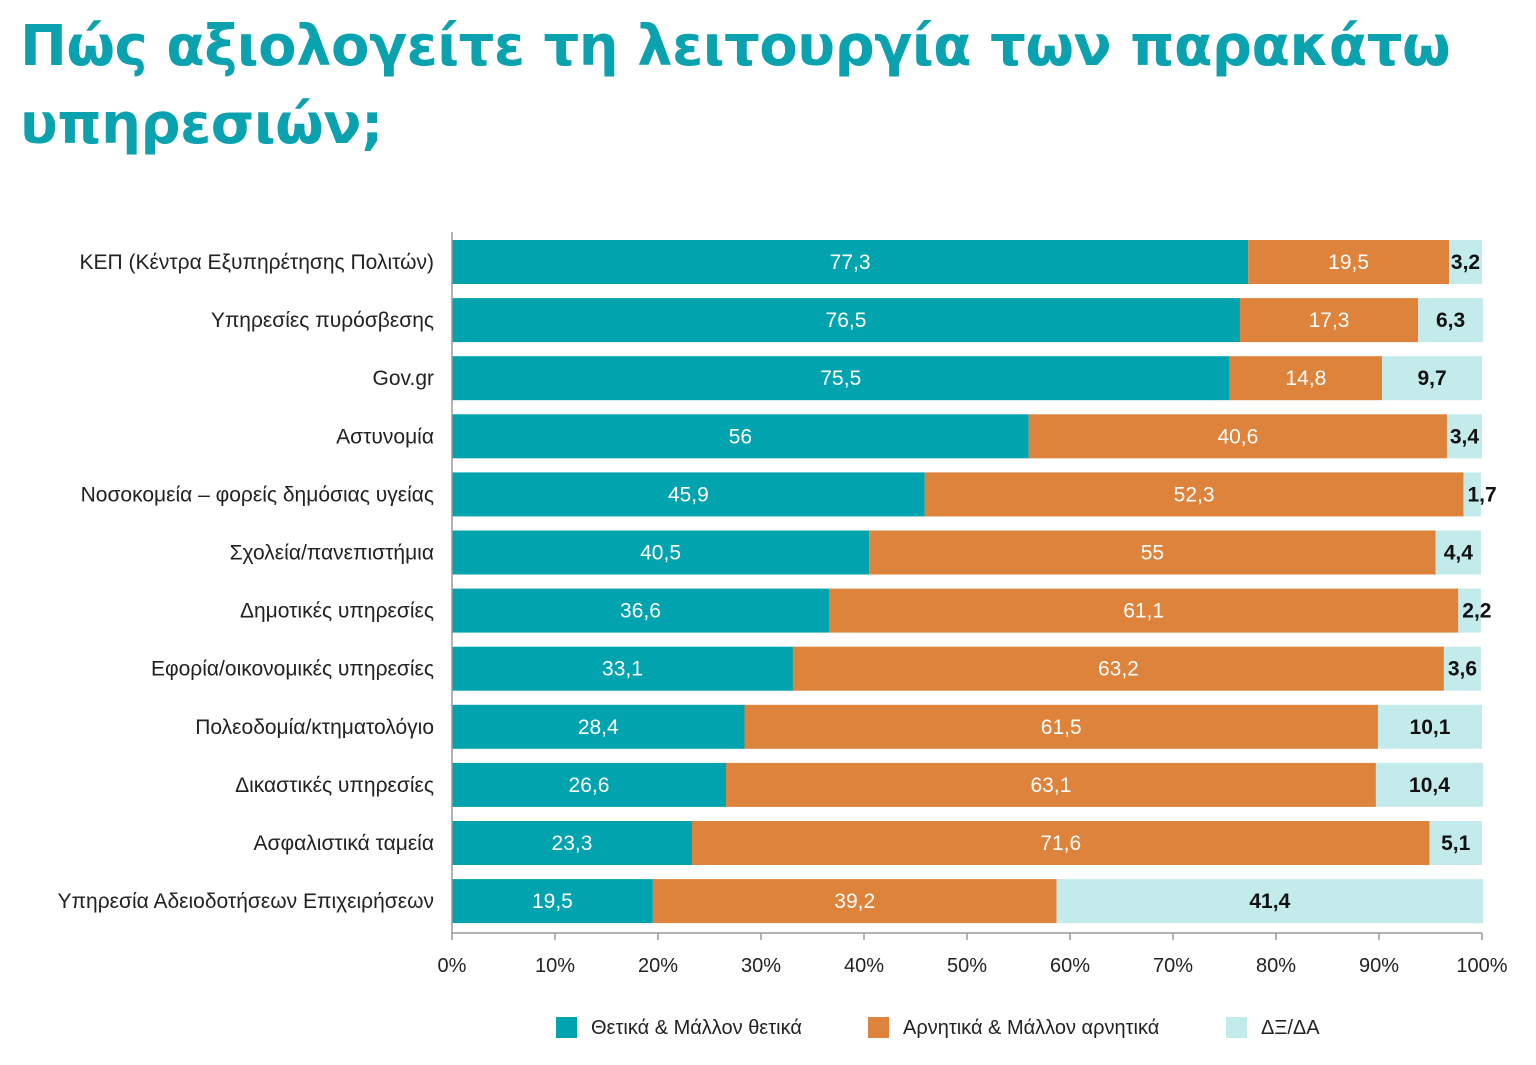  What do you see at coordinates (332, 553) in the screenshot?
I see `category-label: Σχολεία/πανεπιστήμια` at bounding box center [332, 553].